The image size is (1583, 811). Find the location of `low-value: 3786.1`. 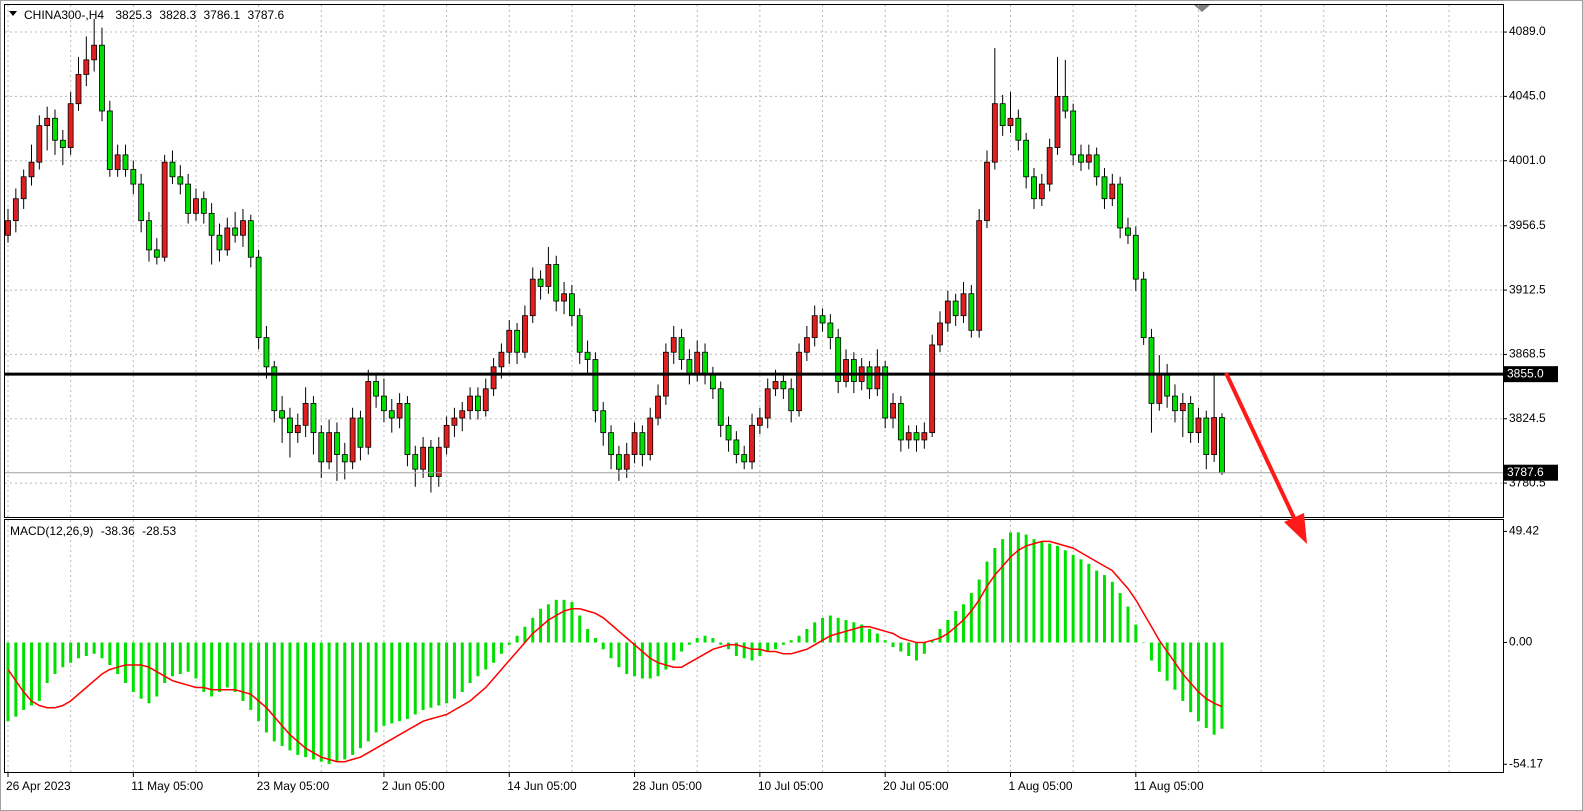

low-value: 3786.1 is located at coordinates (221, 15).